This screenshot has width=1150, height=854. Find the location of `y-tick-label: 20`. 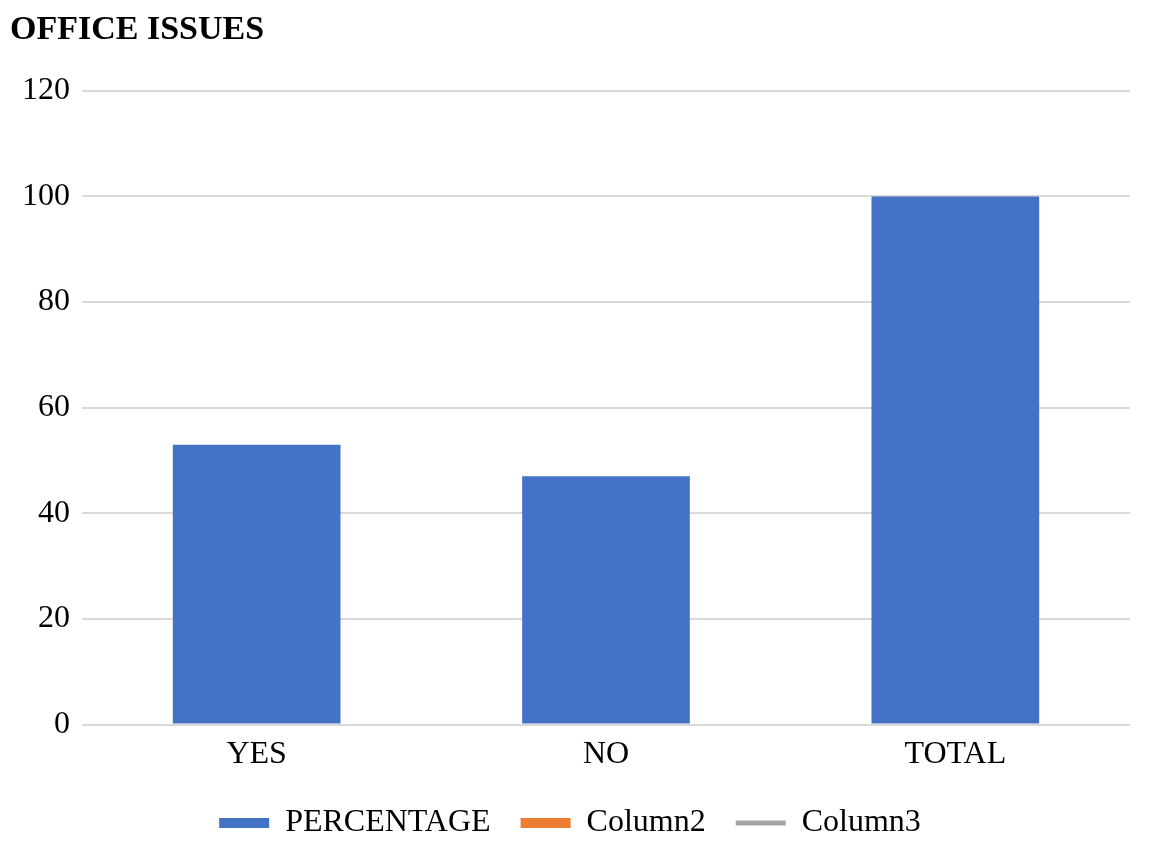

y-tick-label: 20 is located at coordinates (54, 616).